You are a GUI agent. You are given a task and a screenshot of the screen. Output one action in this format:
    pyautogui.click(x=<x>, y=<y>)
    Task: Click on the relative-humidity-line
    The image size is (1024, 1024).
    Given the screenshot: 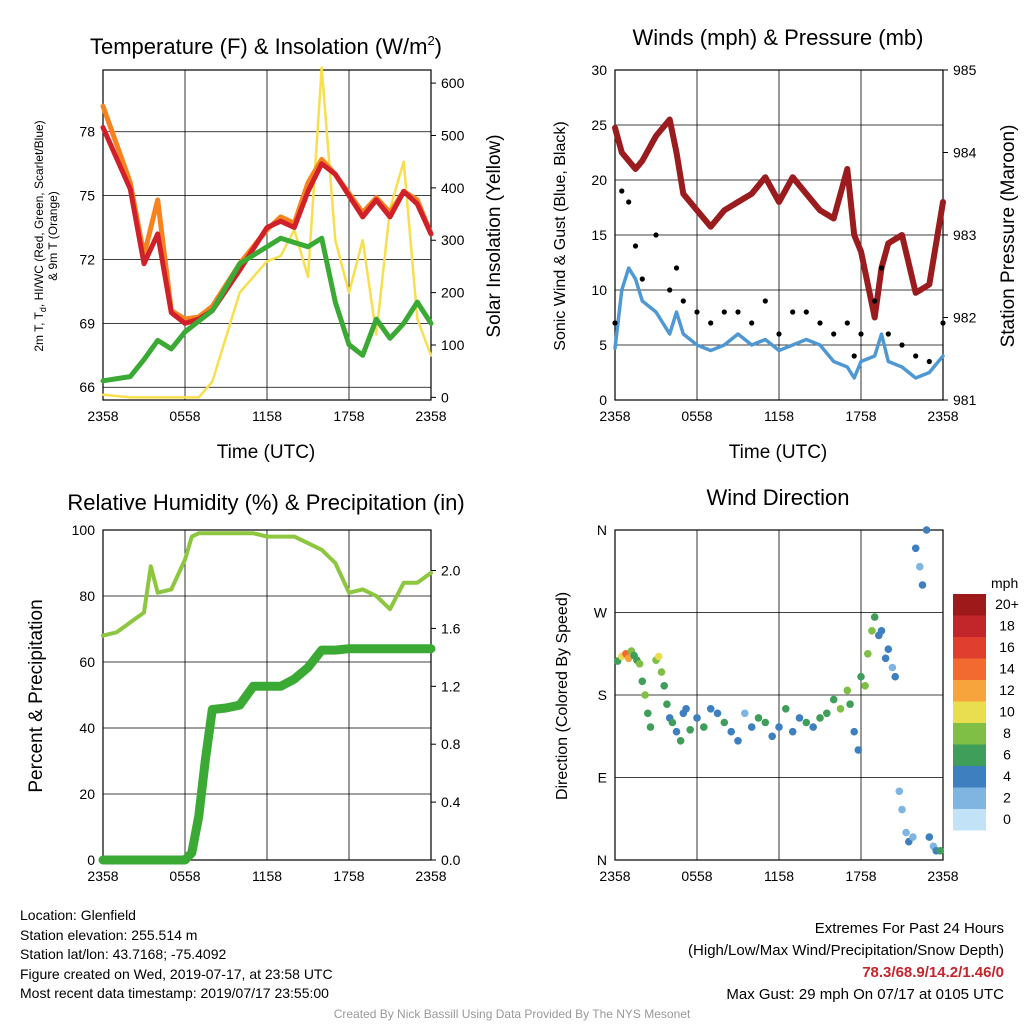 What is the action you would take?
    pyautogui.click(x=267, y=584)
    